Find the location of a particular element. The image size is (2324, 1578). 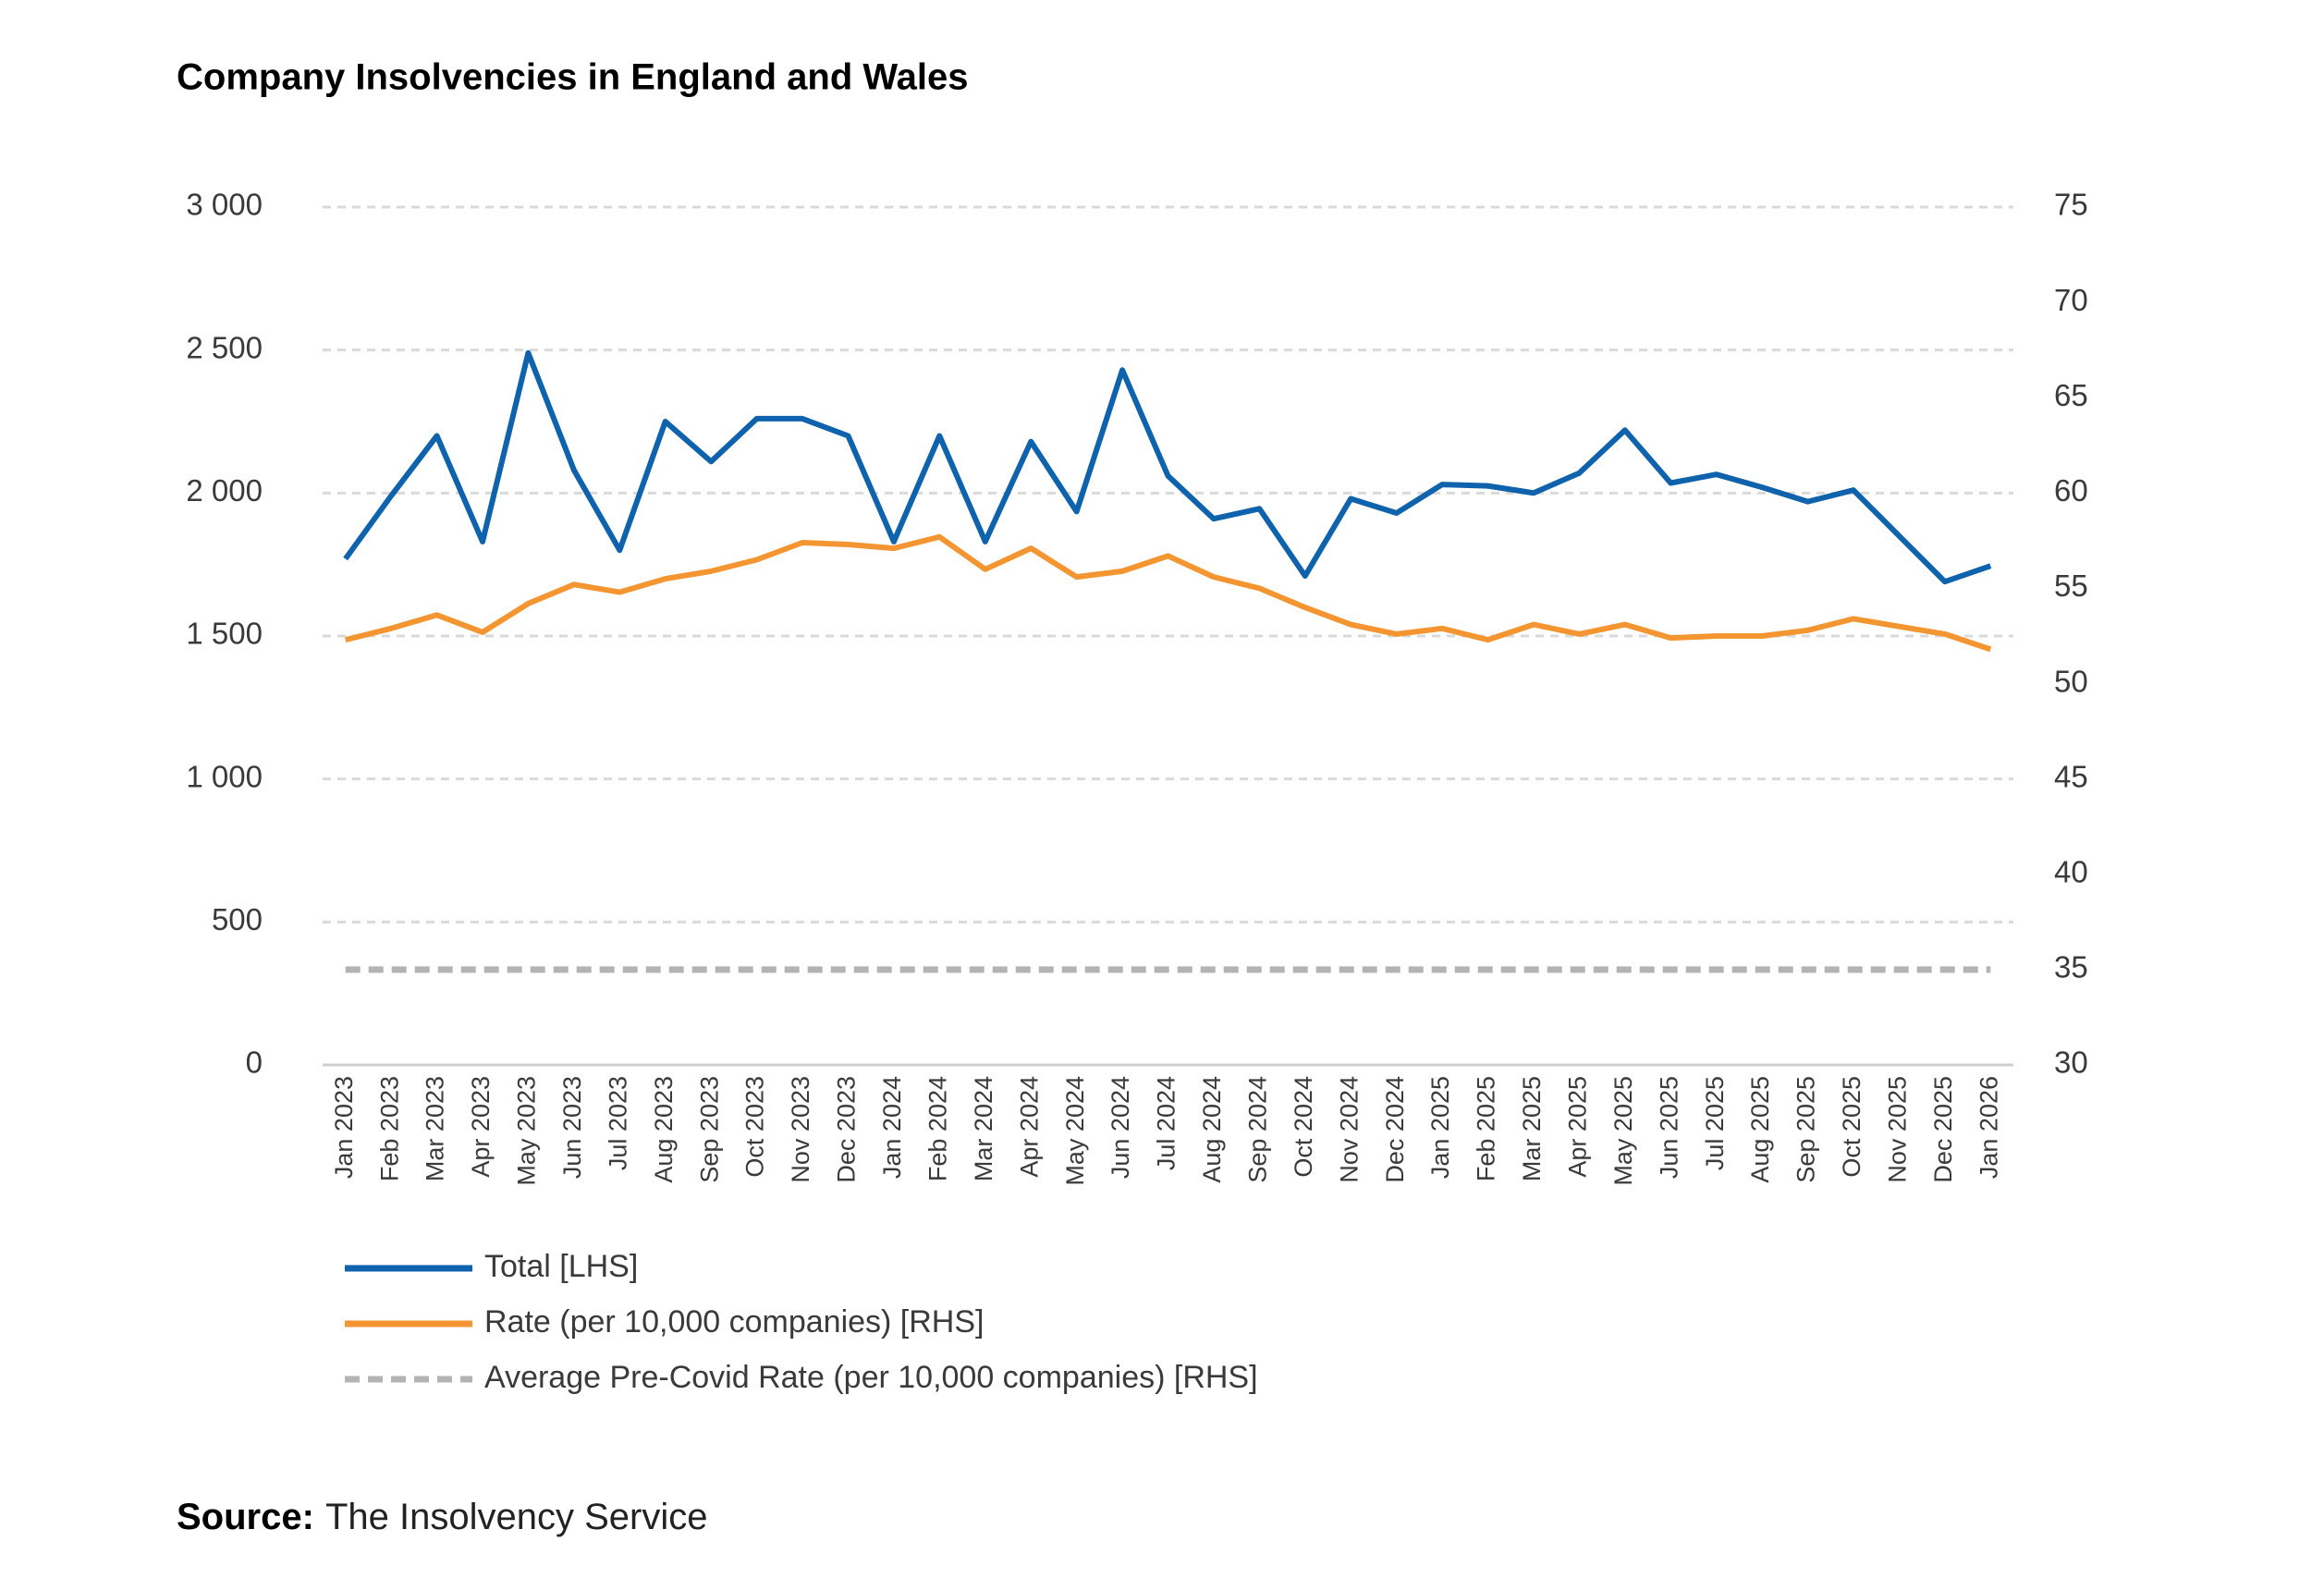

x-tick-label: Sep 2023 is located at coordinates (709, 1129).